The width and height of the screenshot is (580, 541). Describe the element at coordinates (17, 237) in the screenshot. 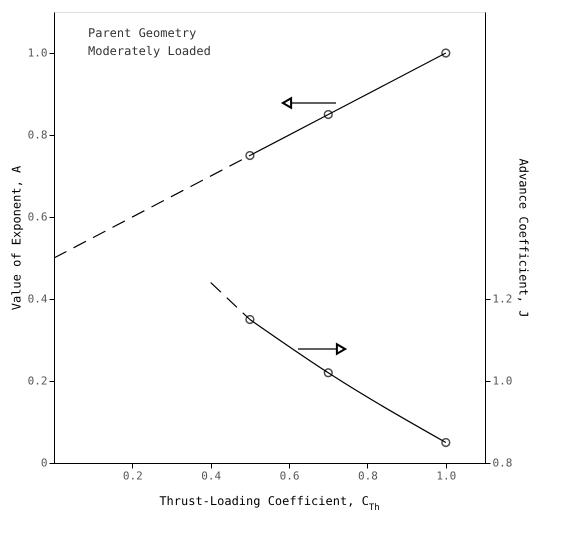

I see `y-axis-title: Value of Exponent, A` at that location.